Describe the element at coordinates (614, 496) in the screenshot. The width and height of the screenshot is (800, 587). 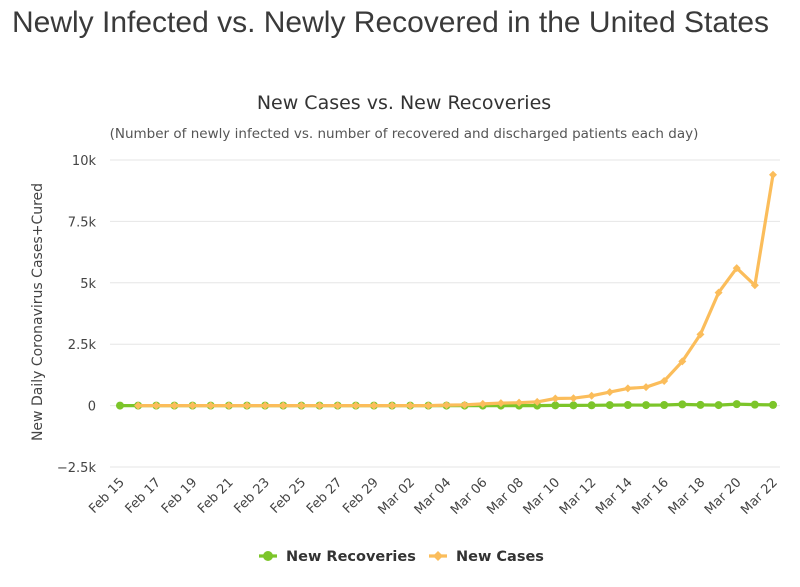
I see `x-tick-label: Mar 14` at that location.